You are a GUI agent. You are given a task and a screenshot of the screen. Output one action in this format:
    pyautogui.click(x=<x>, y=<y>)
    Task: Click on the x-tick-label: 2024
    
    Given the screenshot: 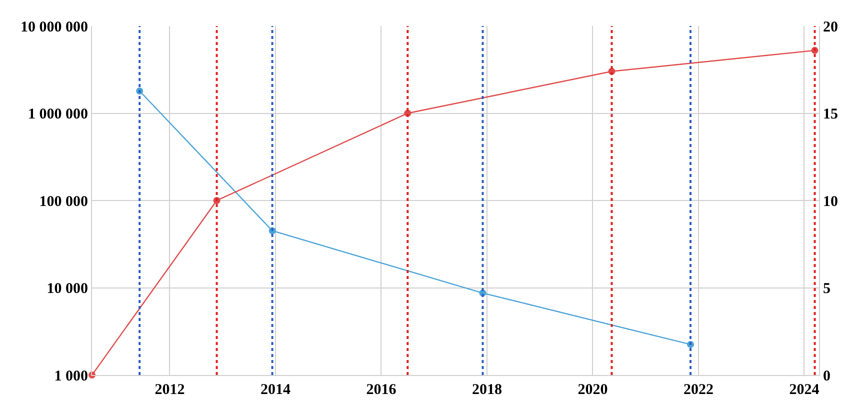 What is the action you would take?
    pyautogui.click(x=804, y=390)
    